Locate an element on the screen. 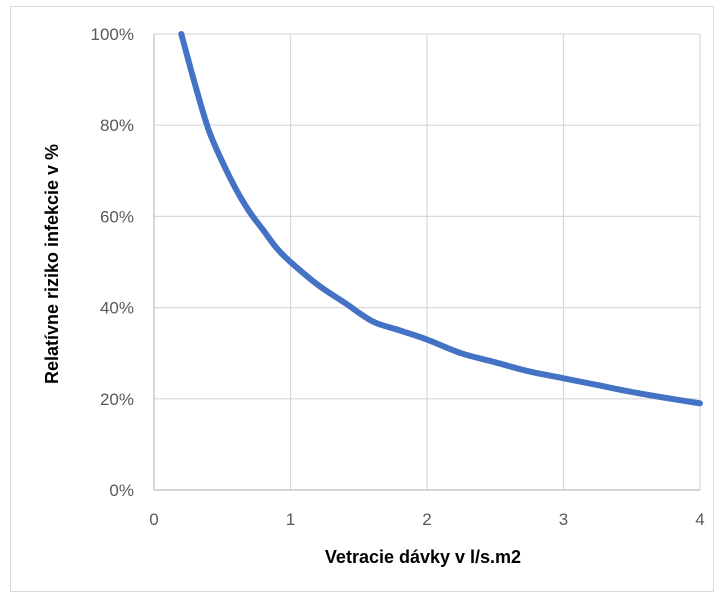 The width and height of the screenshot is (720, 598). x-tick-label: 1 is located at coordinates (290, 519).